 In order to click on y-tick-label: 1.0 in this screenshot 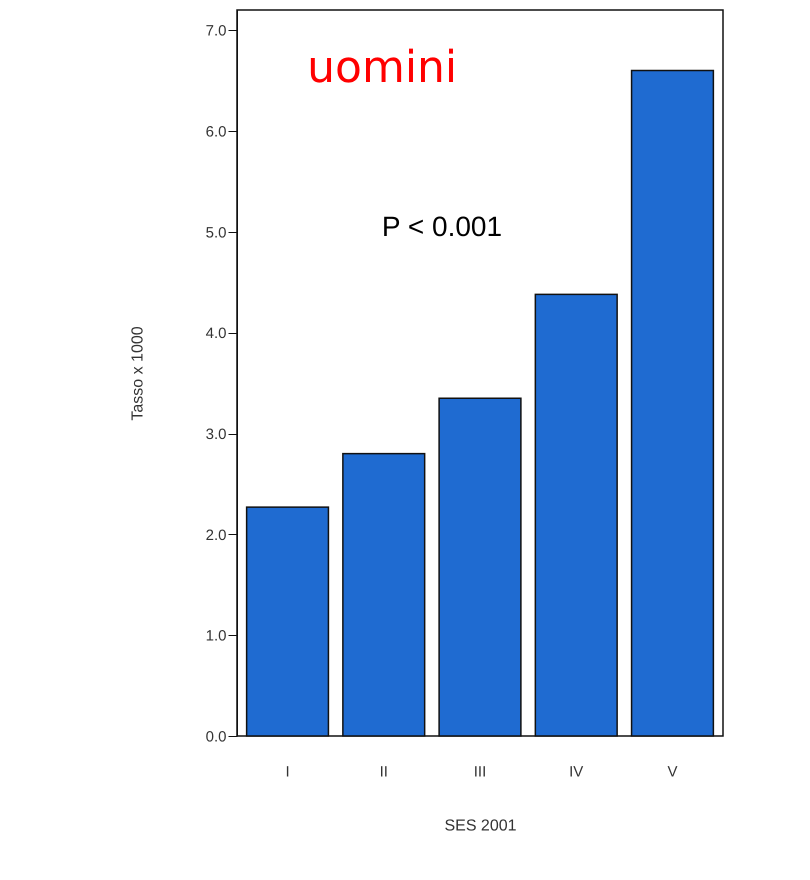, I will do `click(216, 636)`.